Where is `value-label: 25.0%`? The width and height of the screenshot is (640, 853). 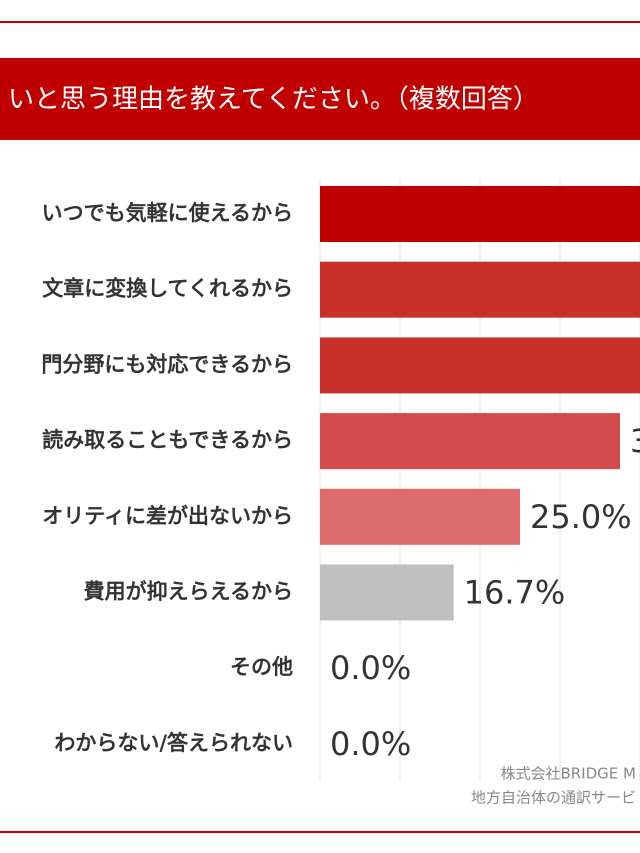
value-label: 25.0% is located at coordinates (581, 517).